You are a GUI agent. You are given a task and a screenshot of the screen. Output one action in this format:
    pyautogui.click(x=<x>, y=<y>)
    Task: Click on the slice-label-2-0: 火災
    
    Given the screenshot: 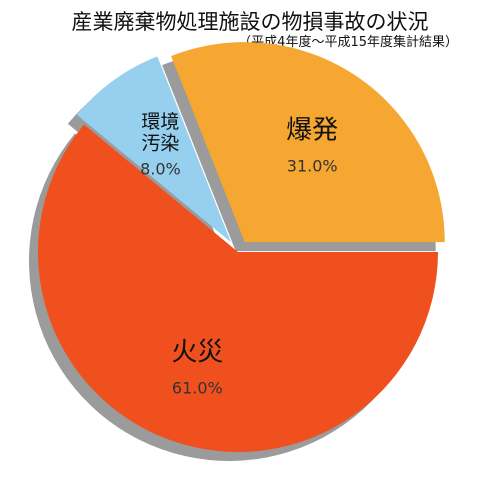 What is the action you would take?
    pyautogui.click(x=197, y=352)
    